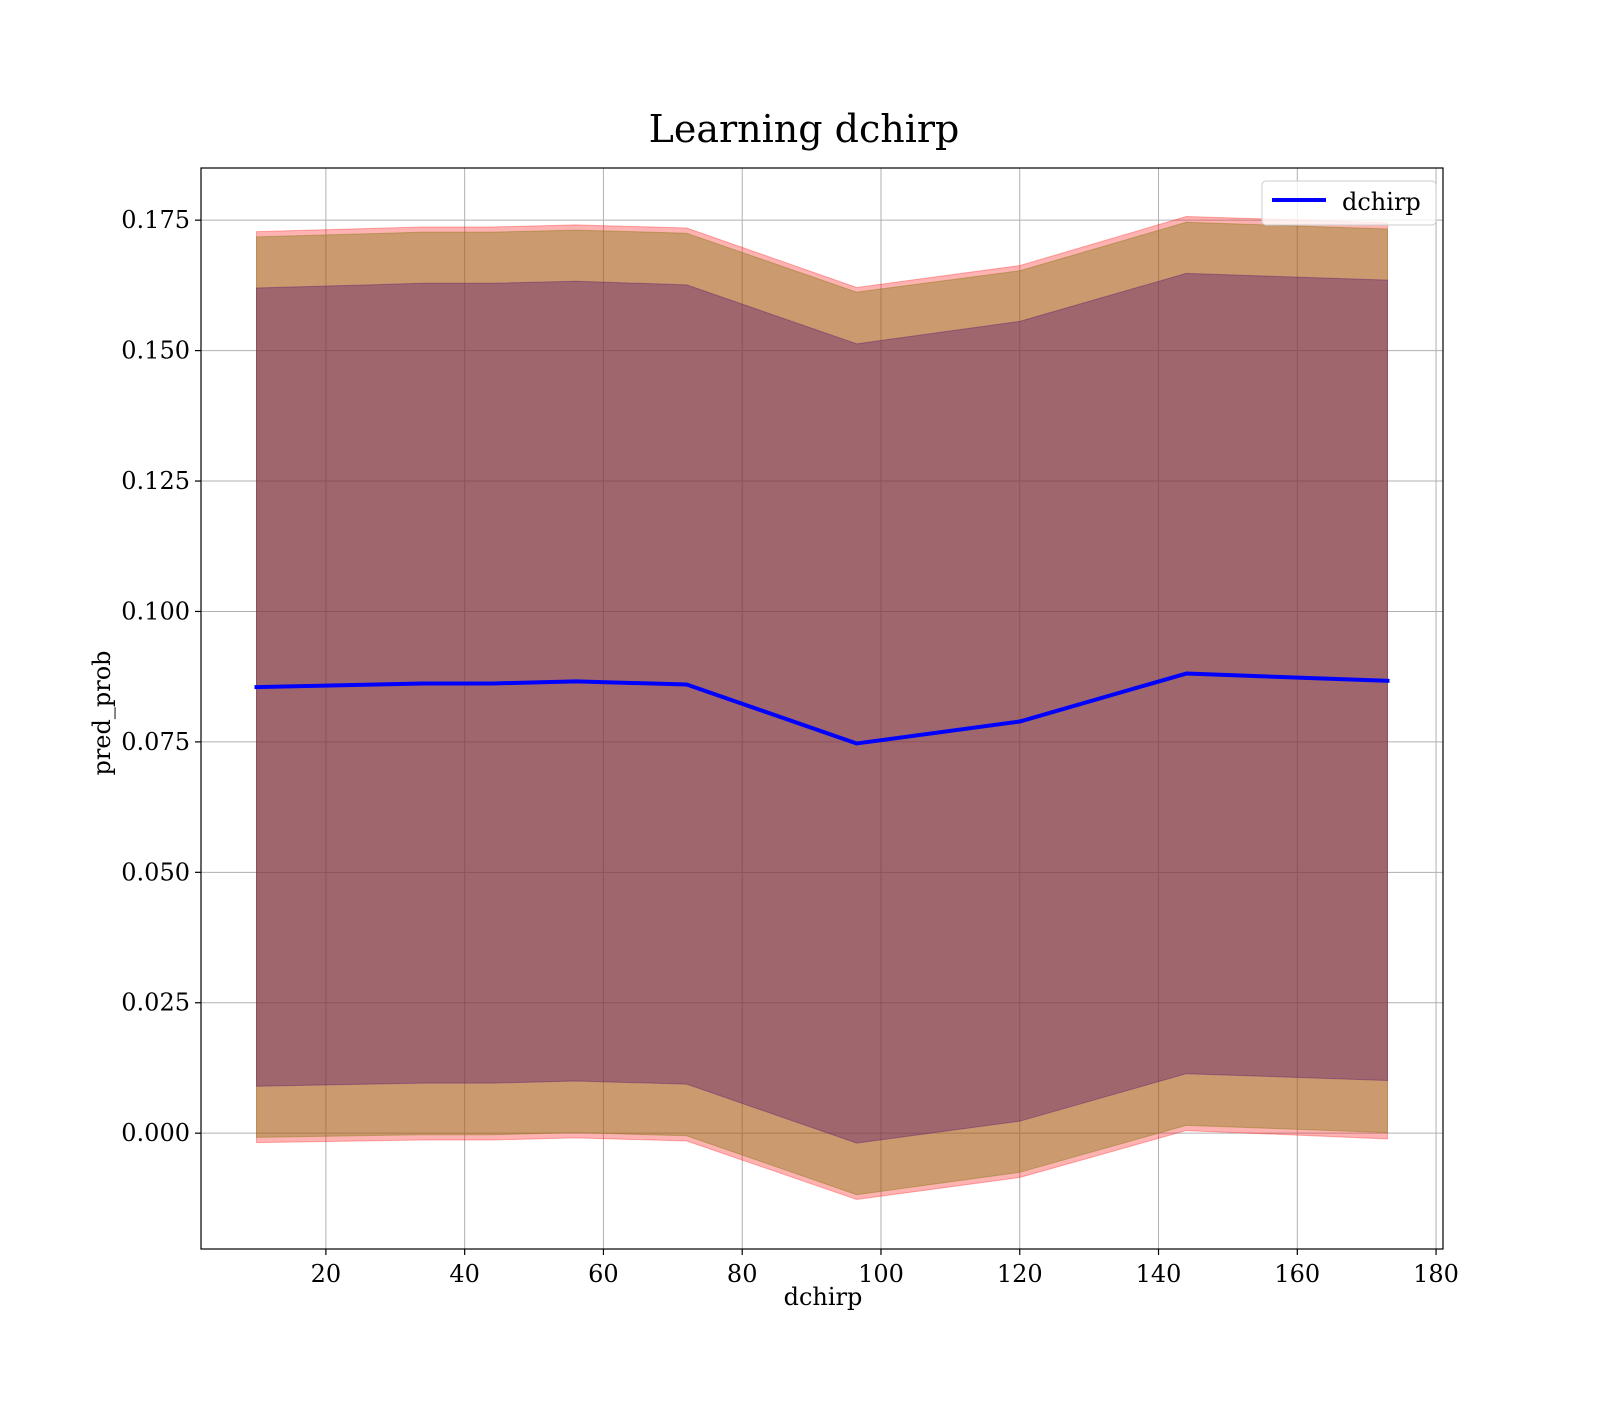  What do you see at coordinates (1020, 1274) in the screenshot?
I see `x-tick-label: 120` at bounding box center [1020, 1274].